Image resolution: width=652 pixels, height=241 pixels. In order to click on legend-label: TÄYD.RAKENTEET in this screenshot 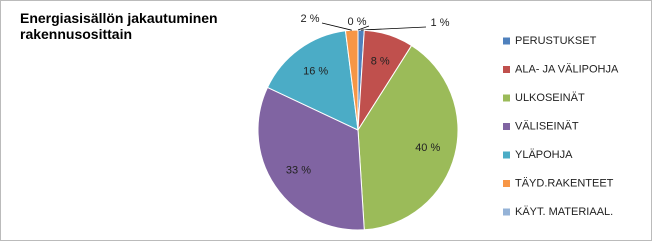, I will do `click(564, 183)`.